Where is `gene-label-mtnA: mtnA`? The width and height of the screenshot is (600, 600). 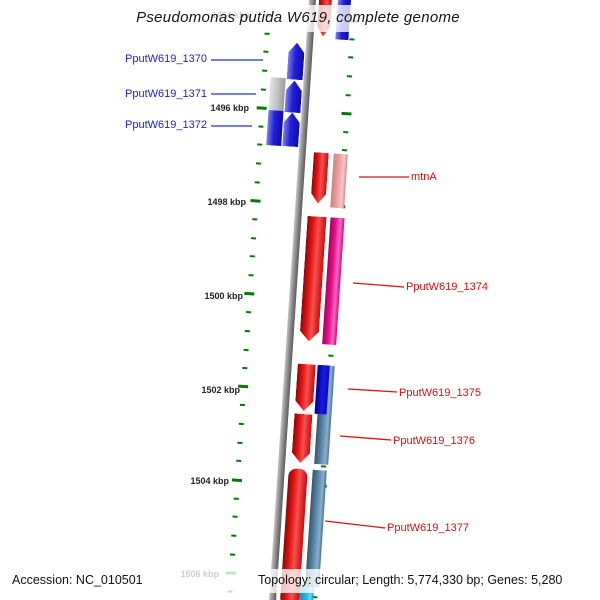
gene-label-mtnA: mtnA is located at coordinates (424, 177).